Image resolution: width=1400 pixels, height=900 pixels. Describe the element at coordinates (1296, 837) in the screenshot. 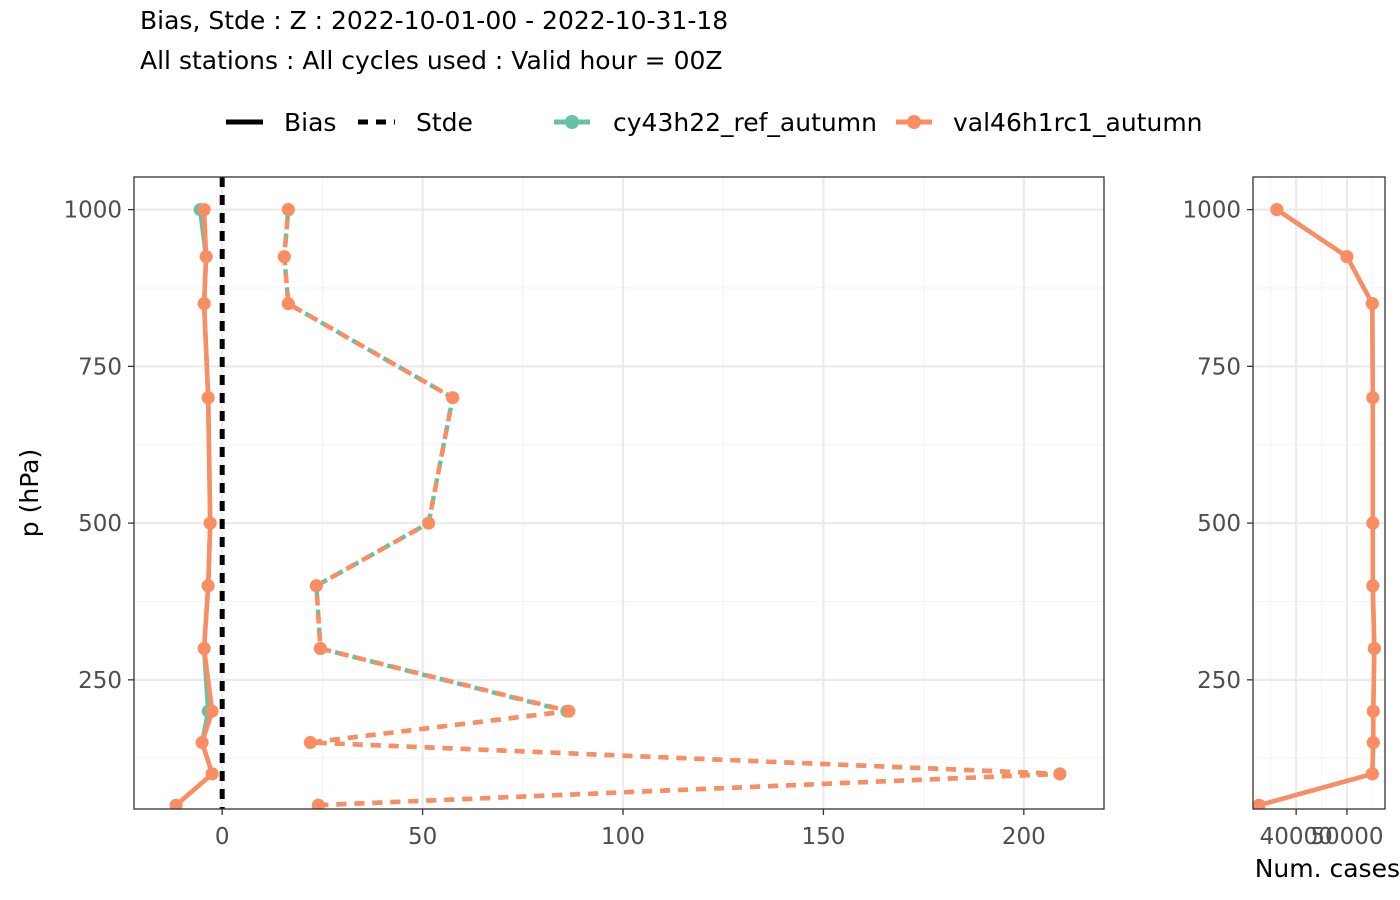

I see `x-tick-label: 40000` at that location.